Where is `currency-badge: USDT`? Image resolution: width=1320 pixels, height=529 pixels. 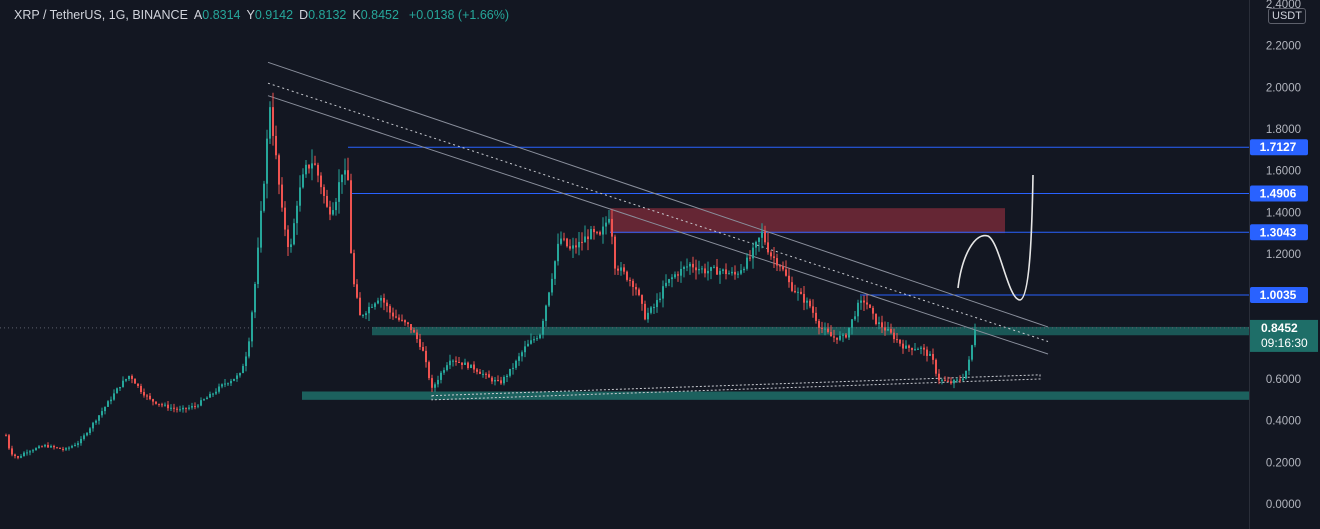 currency-badge: USDT is located at coordinates (1287, 16).